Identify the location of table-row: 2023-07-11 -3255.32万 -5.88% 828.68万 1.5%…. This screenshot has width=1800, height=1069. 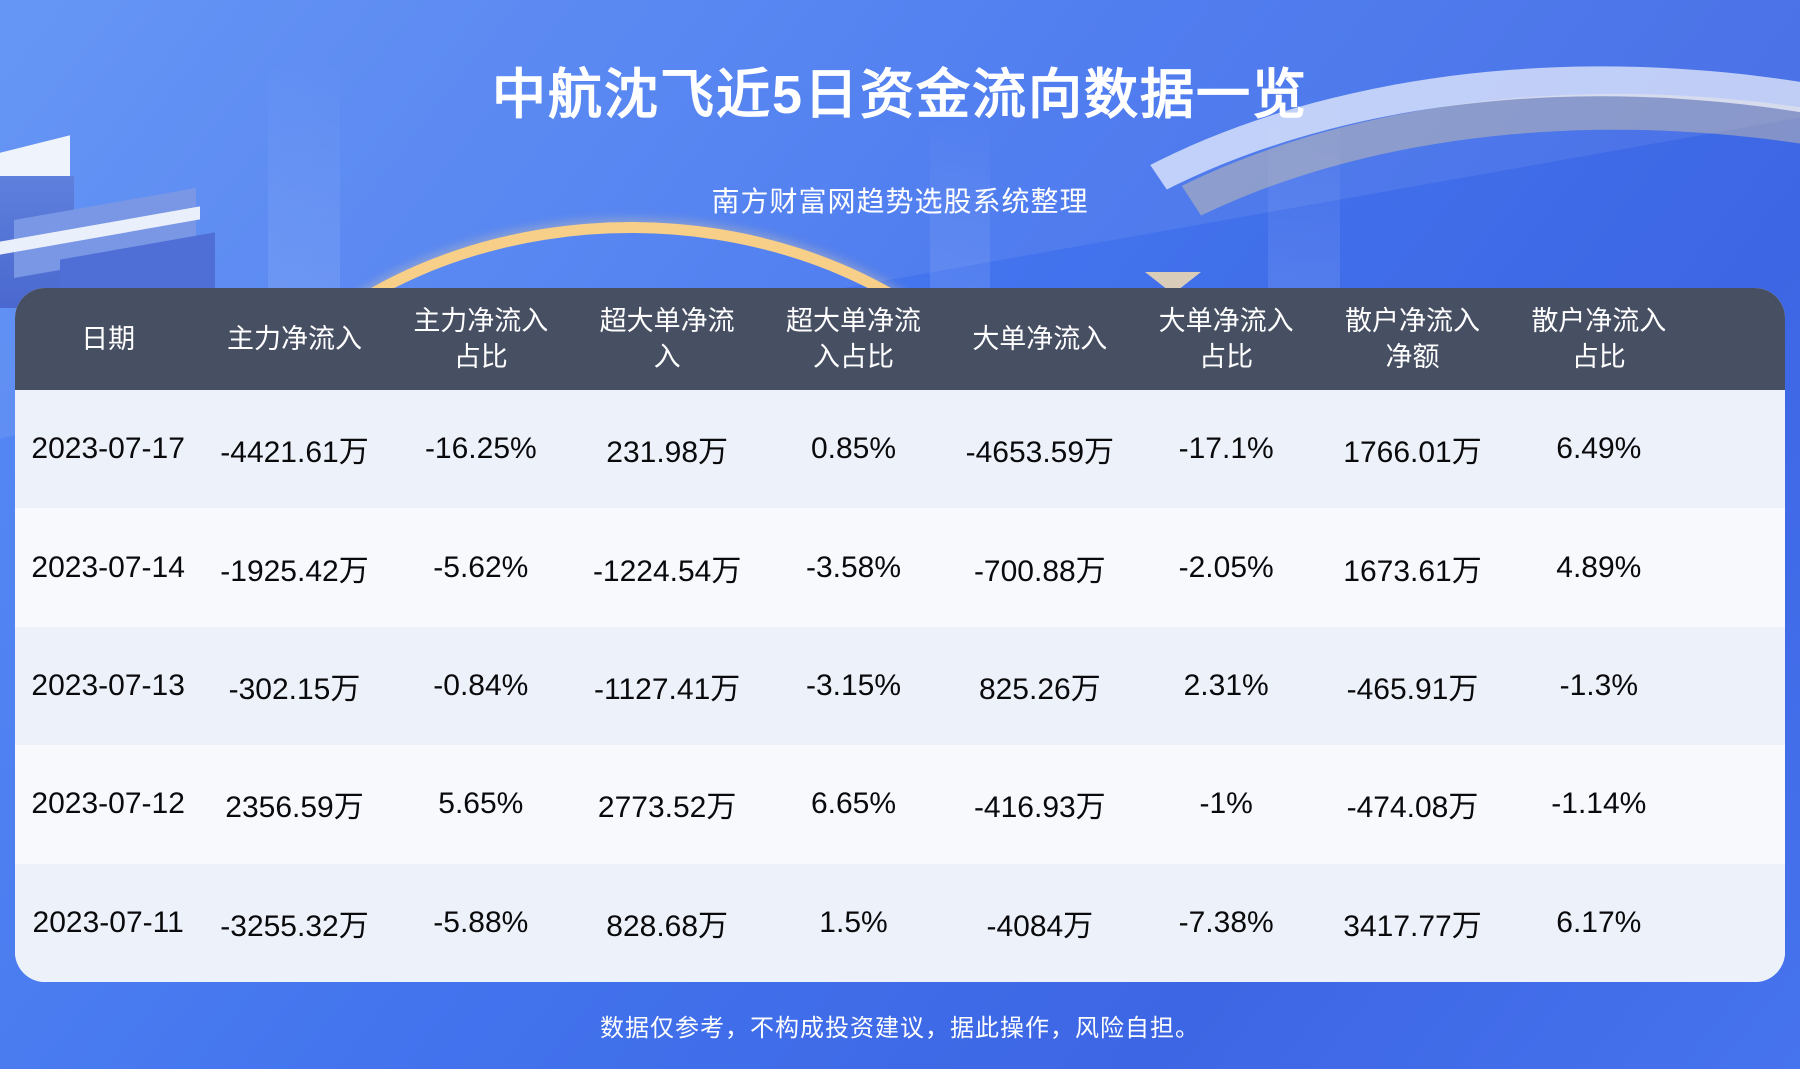
(900, 922).